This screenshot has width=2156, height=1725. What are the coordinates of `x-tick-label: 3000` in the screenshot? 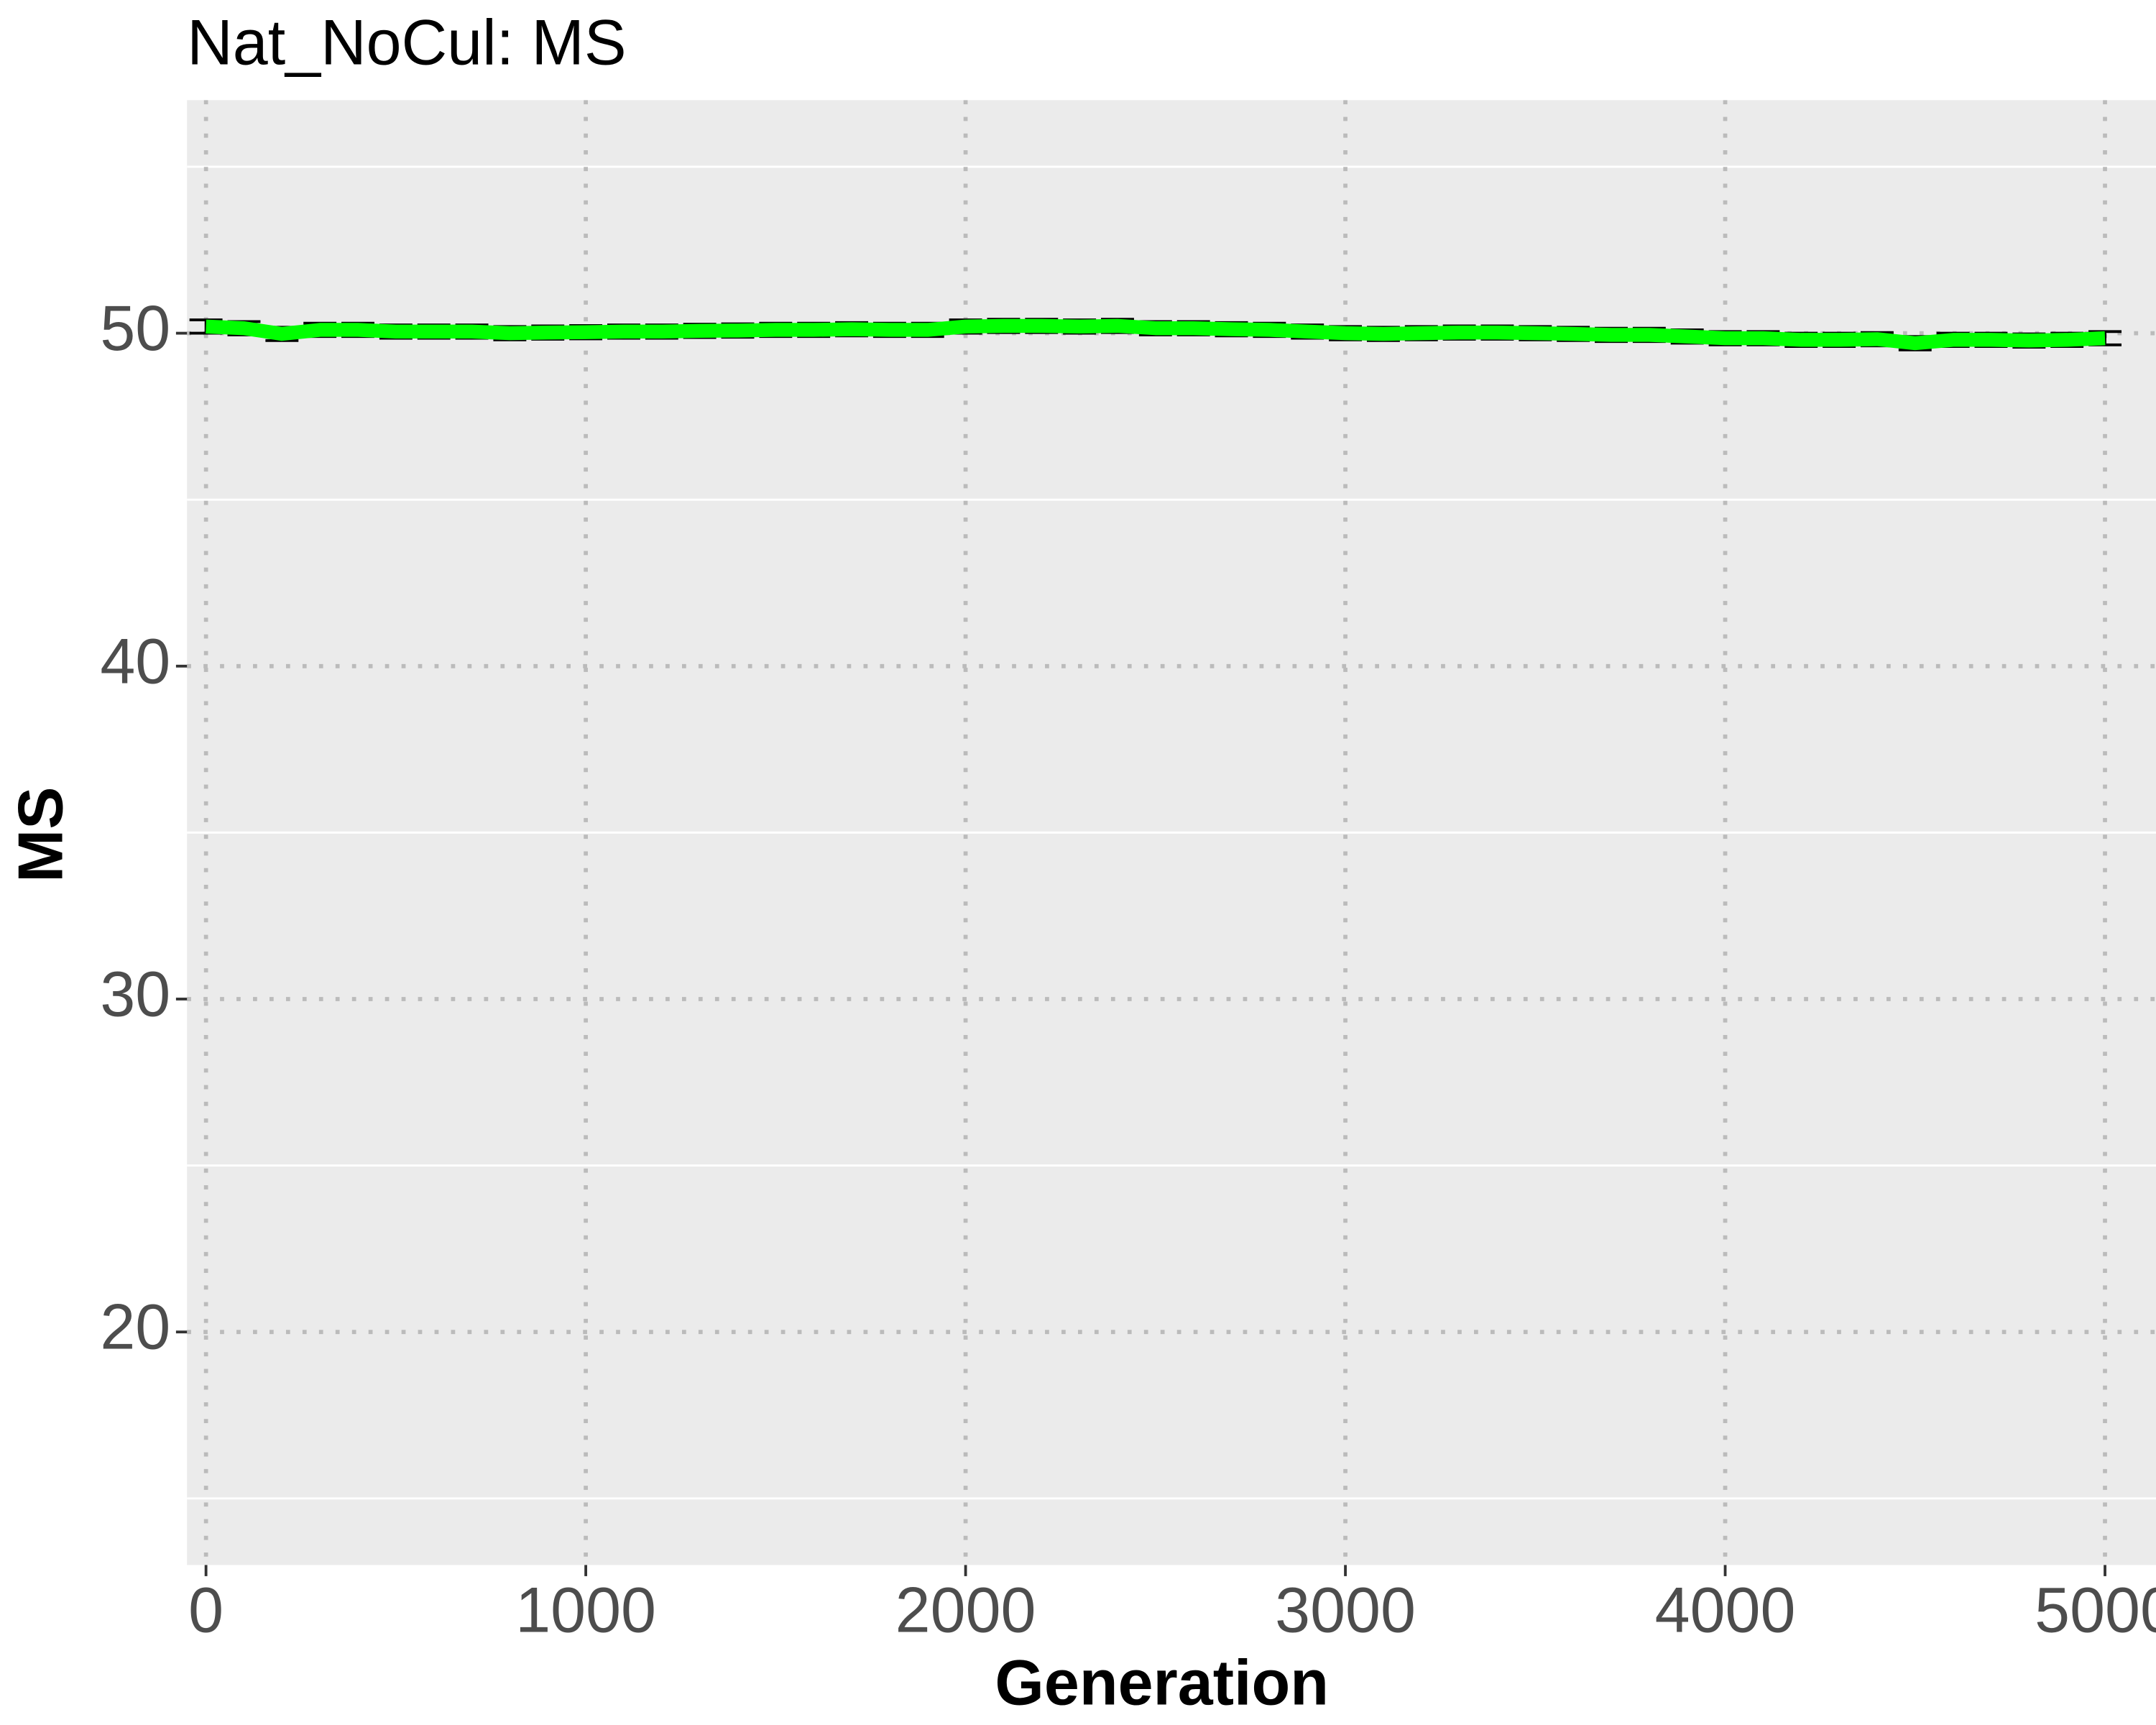 It's located at (1346, 1610).